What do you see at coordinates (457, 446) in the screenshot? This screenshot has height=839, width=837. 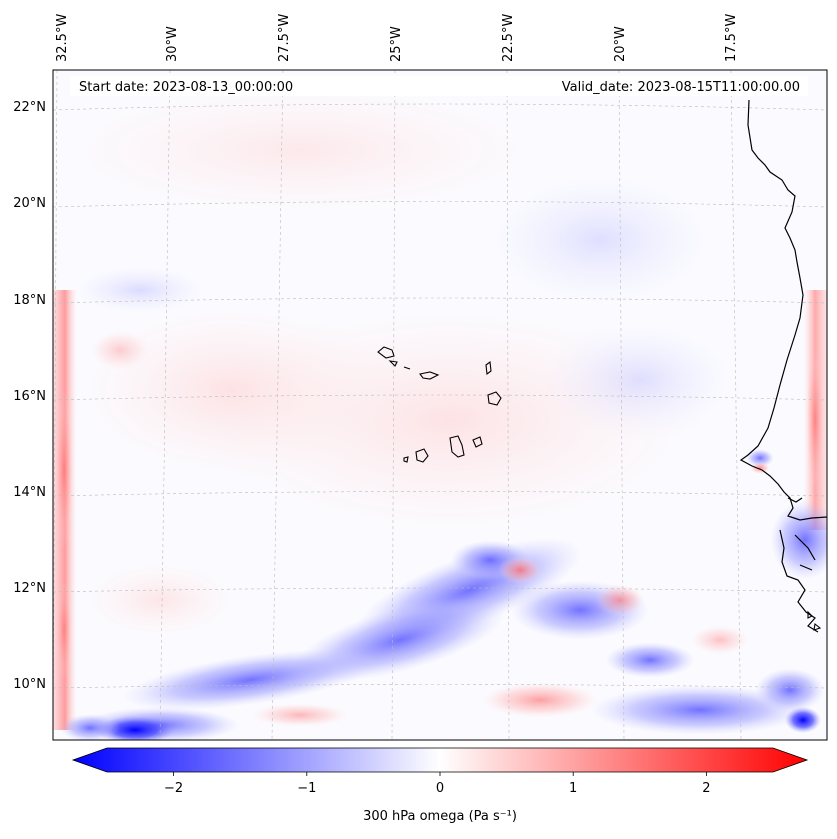 I see `island-santiago` at bounding box center [457, 446].